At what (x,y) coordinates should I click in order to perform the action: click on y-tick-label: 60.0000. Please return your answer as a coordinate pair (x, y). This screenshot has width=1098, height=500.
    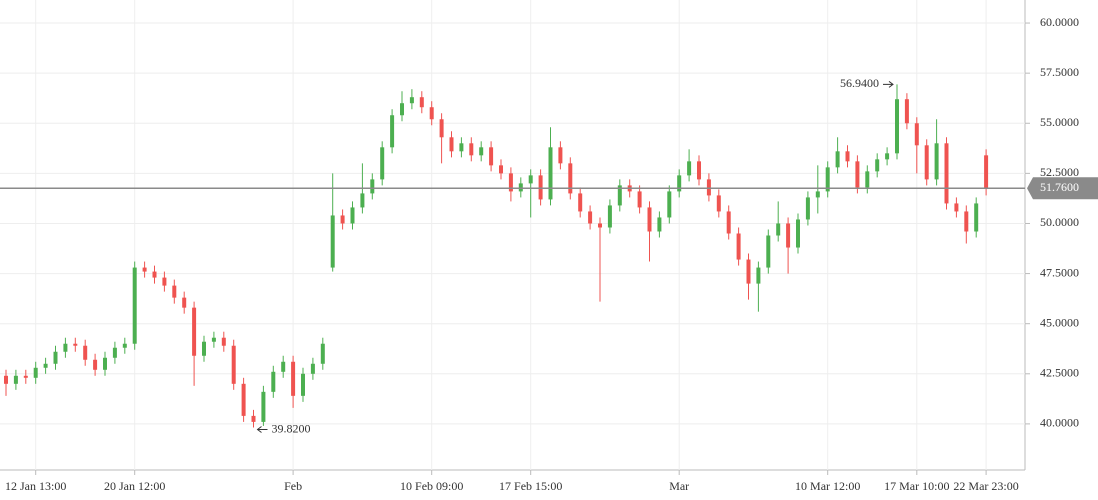
    Looking at the image, I should click on (1059, 22).